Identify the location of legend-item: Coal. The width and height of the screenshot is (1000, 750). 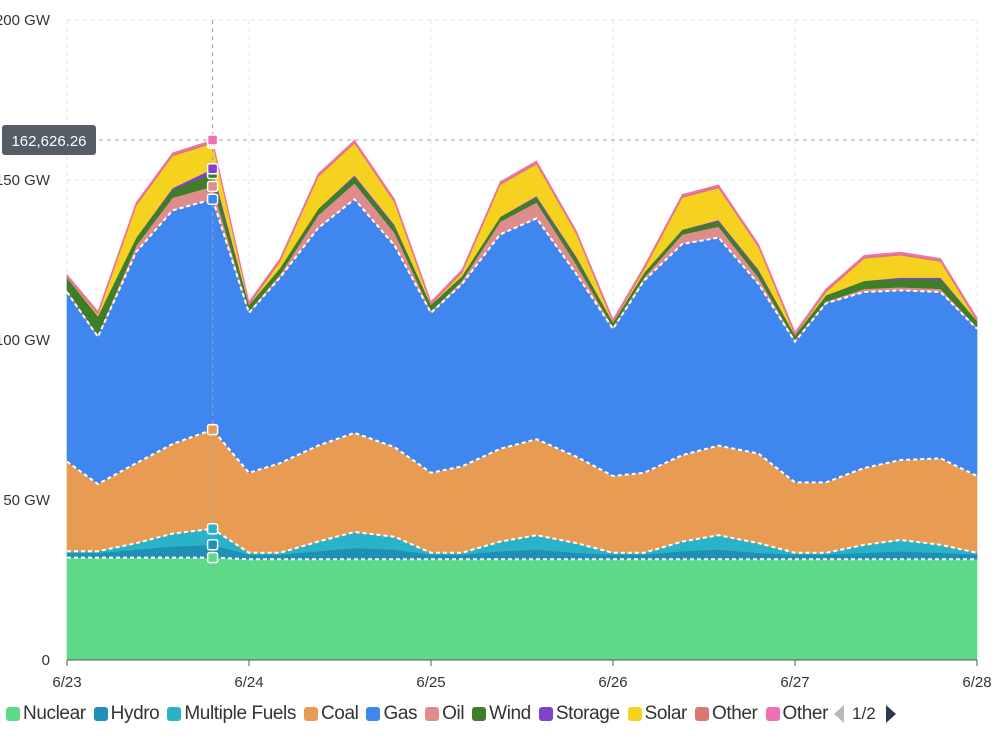
(331, 714).